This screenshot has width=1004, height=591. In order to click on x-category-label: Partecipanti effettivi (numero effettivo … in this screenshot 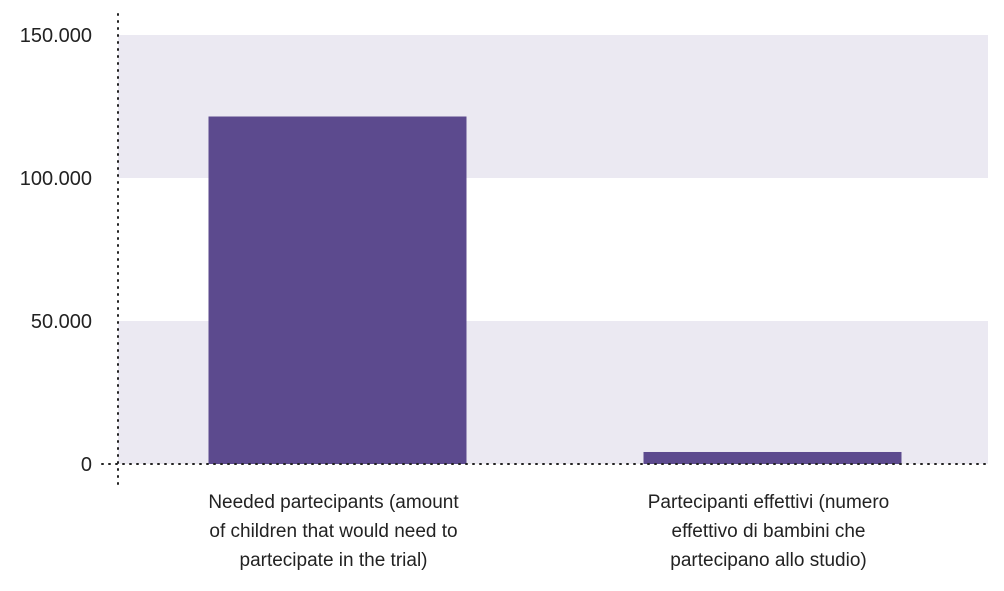, I will do `click(769, 531)`.